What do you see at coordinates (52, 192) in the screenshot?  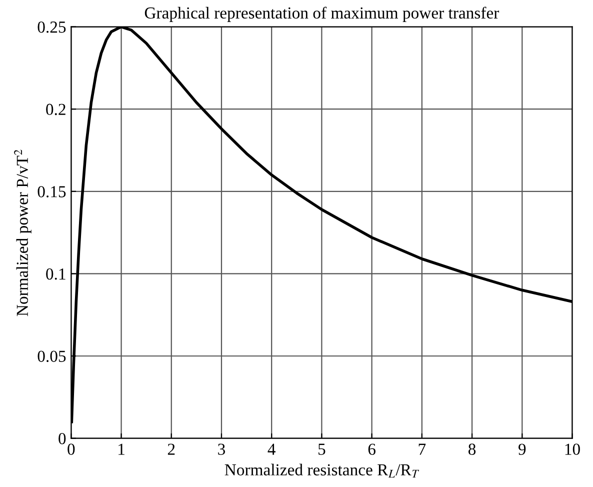 I see `y-tick-label: 0.15` at bounding box center [52, 192].